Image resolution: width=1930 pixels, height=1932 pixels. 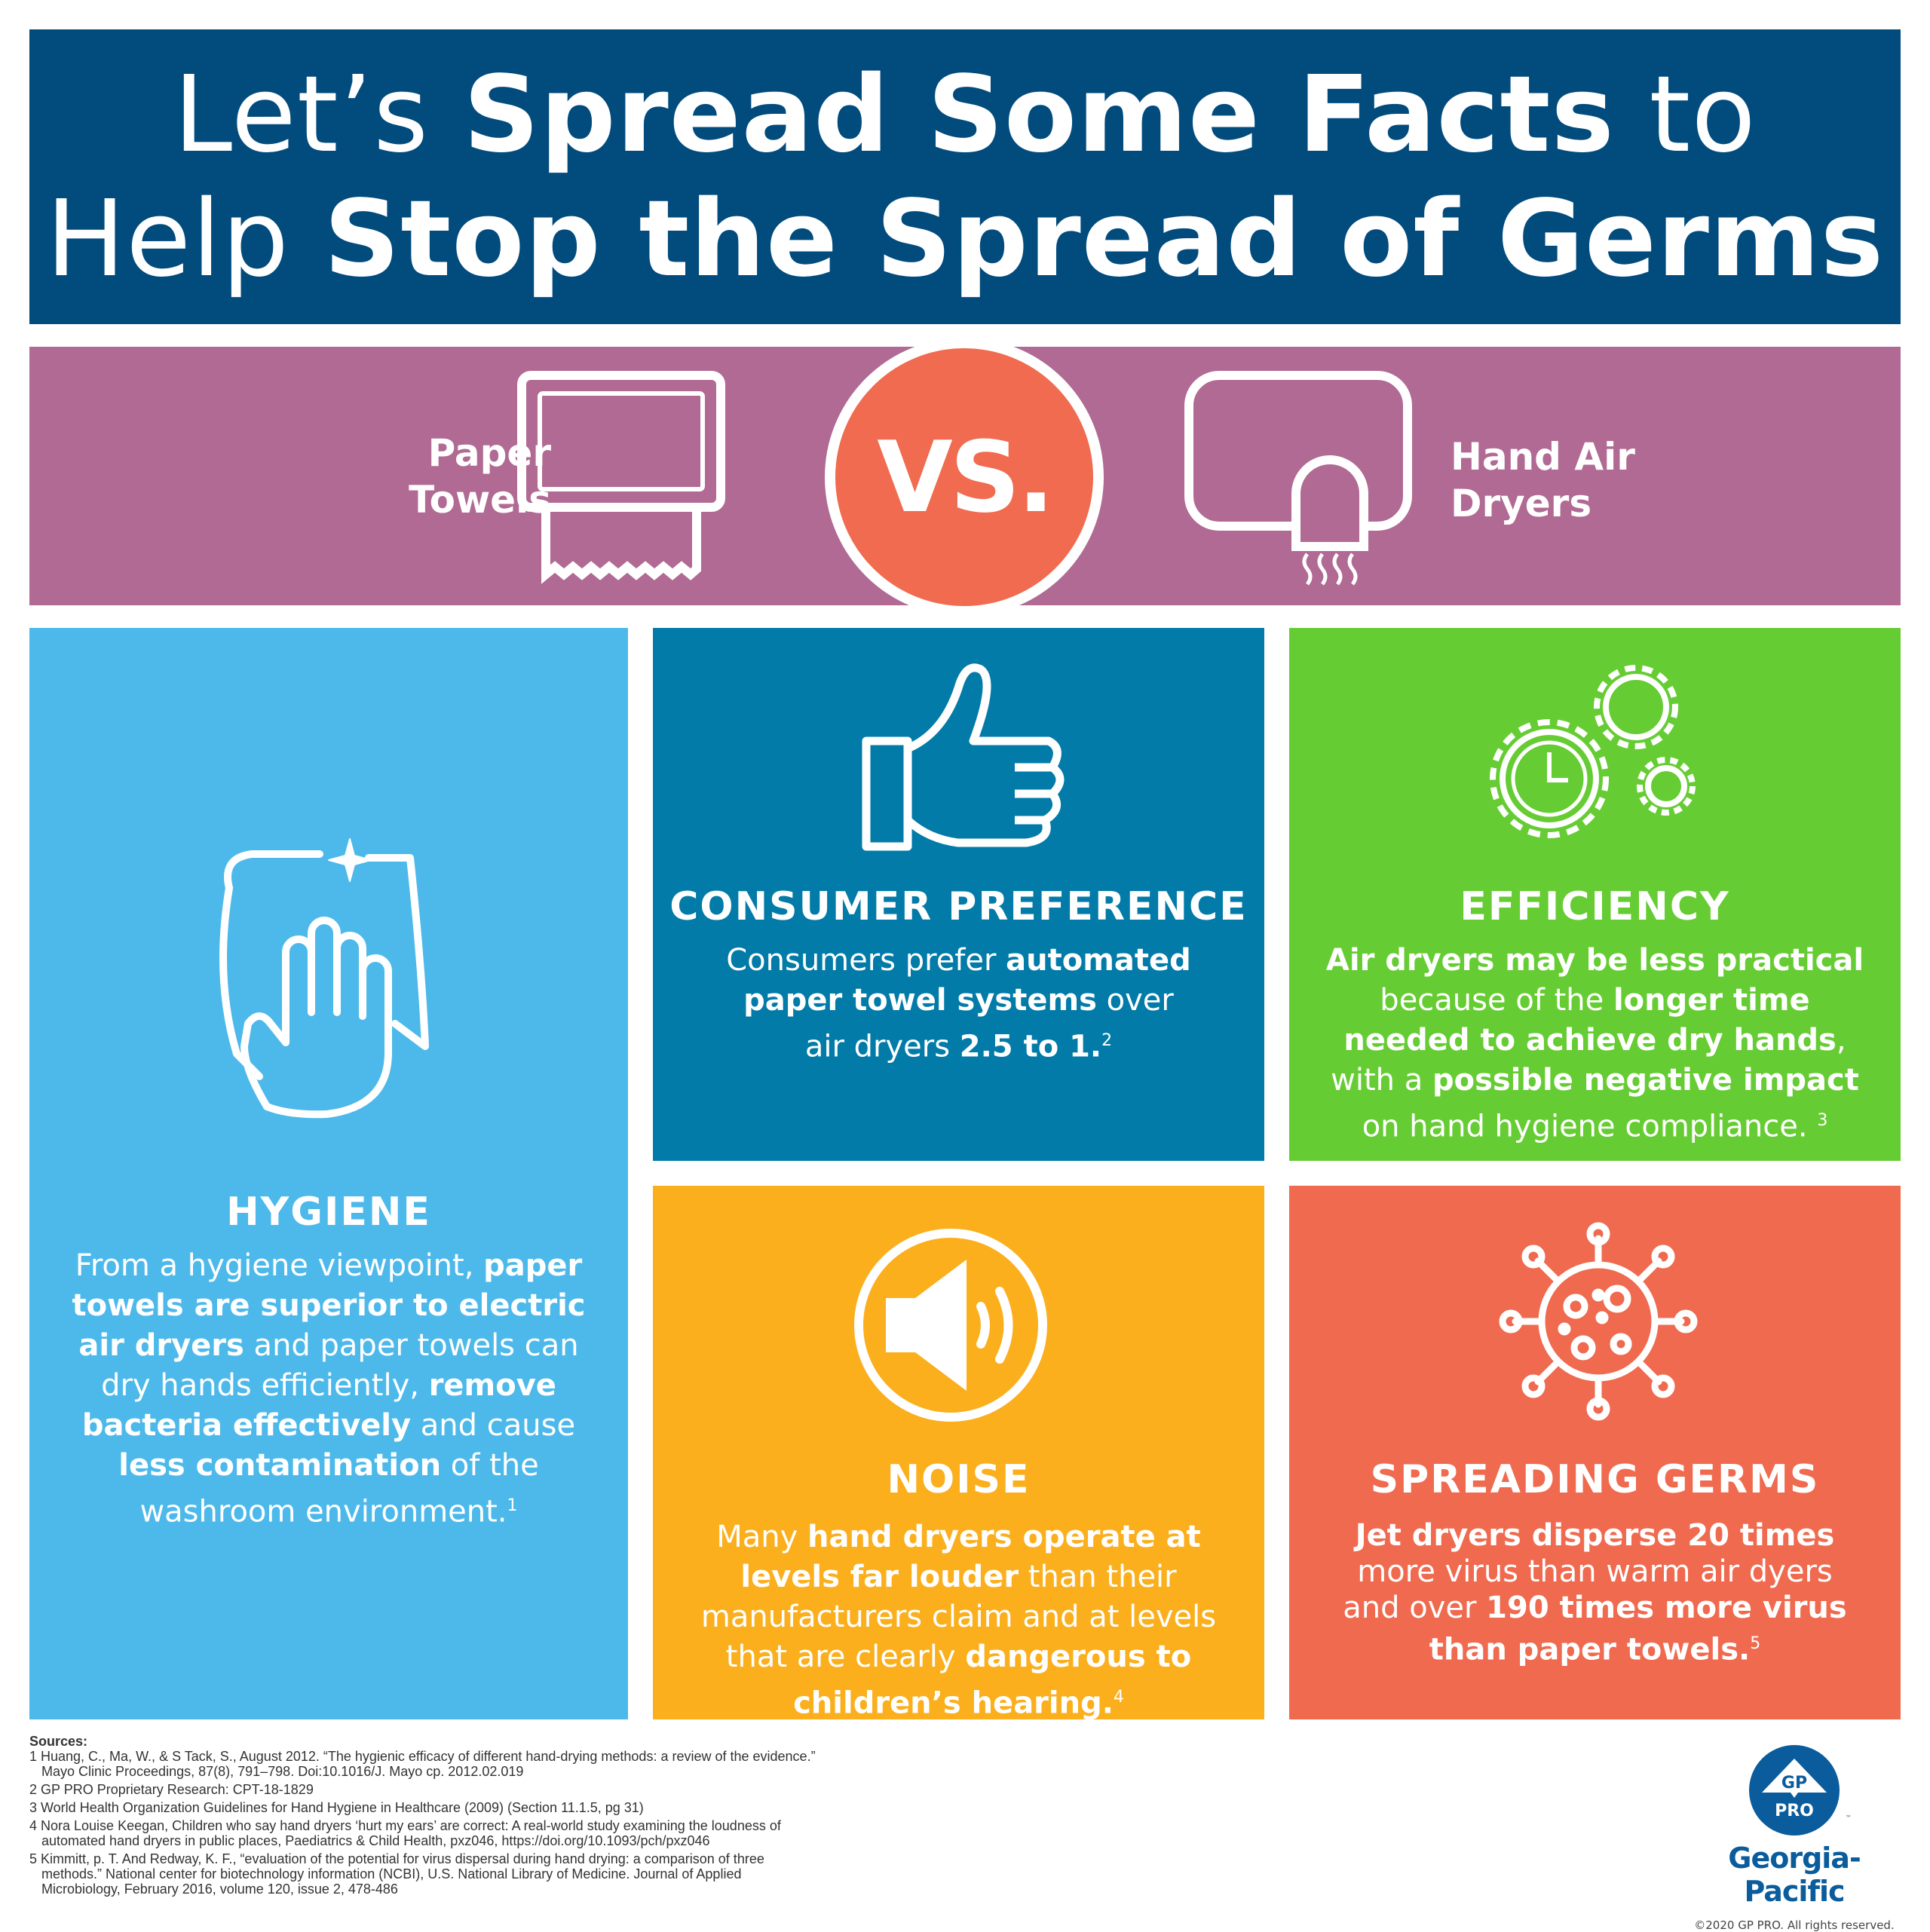 What do you see at coordinates (1795, 1811) in the screenshot?
I see `badge-pro: PRO` at bounding box center [1795, 1811].